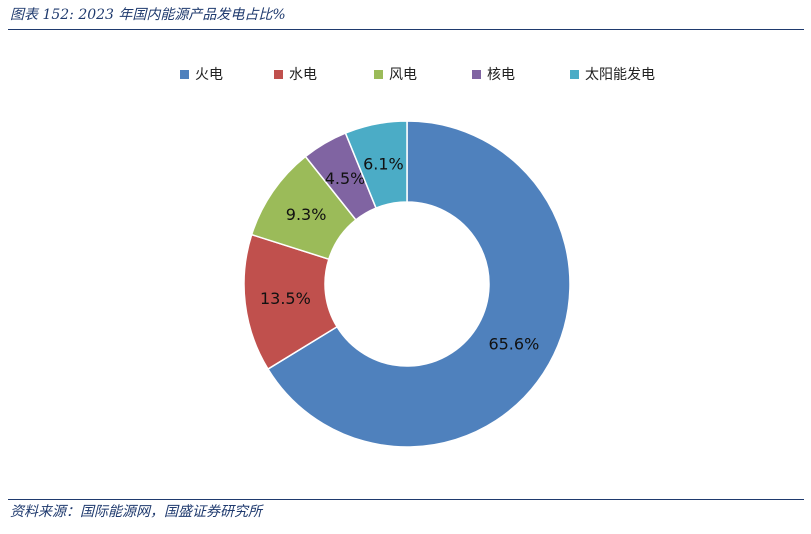 The height and width of the screenshot is (534, 811). Describe the element at coordinates (476, 74) in the screenshot. I see `legend-swatch-nuclear` at that location.